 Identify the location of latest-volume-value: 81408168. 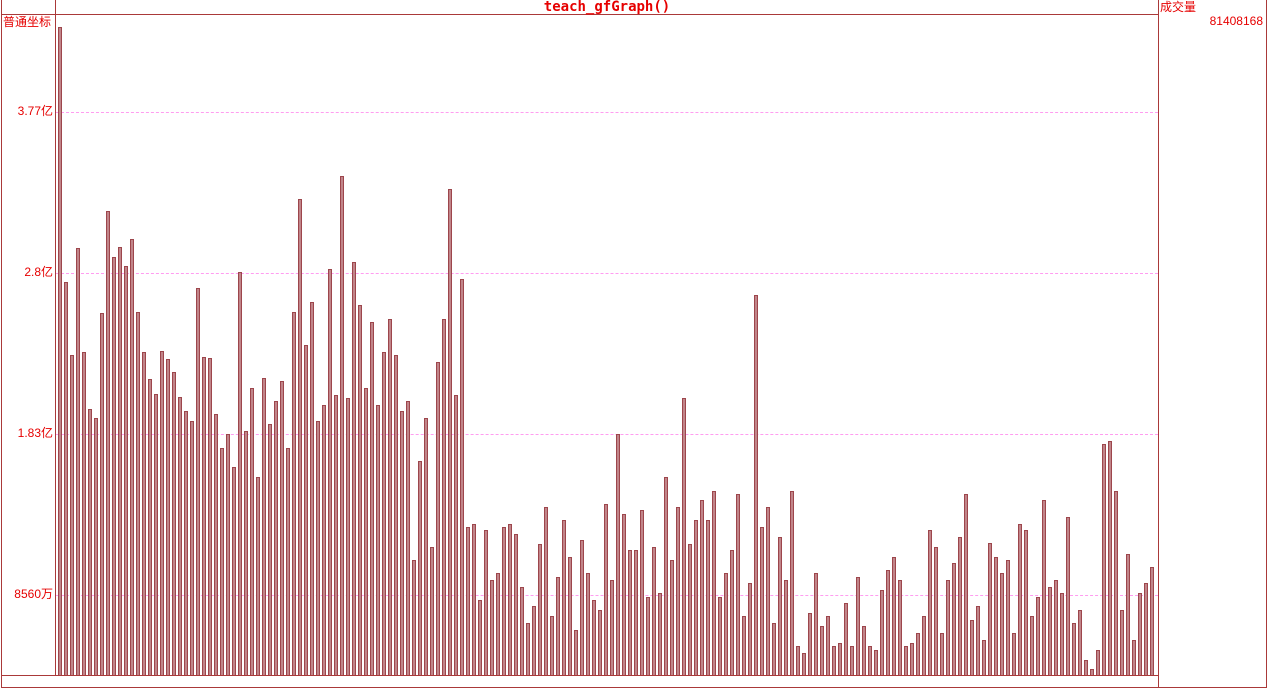
(1236, 21).